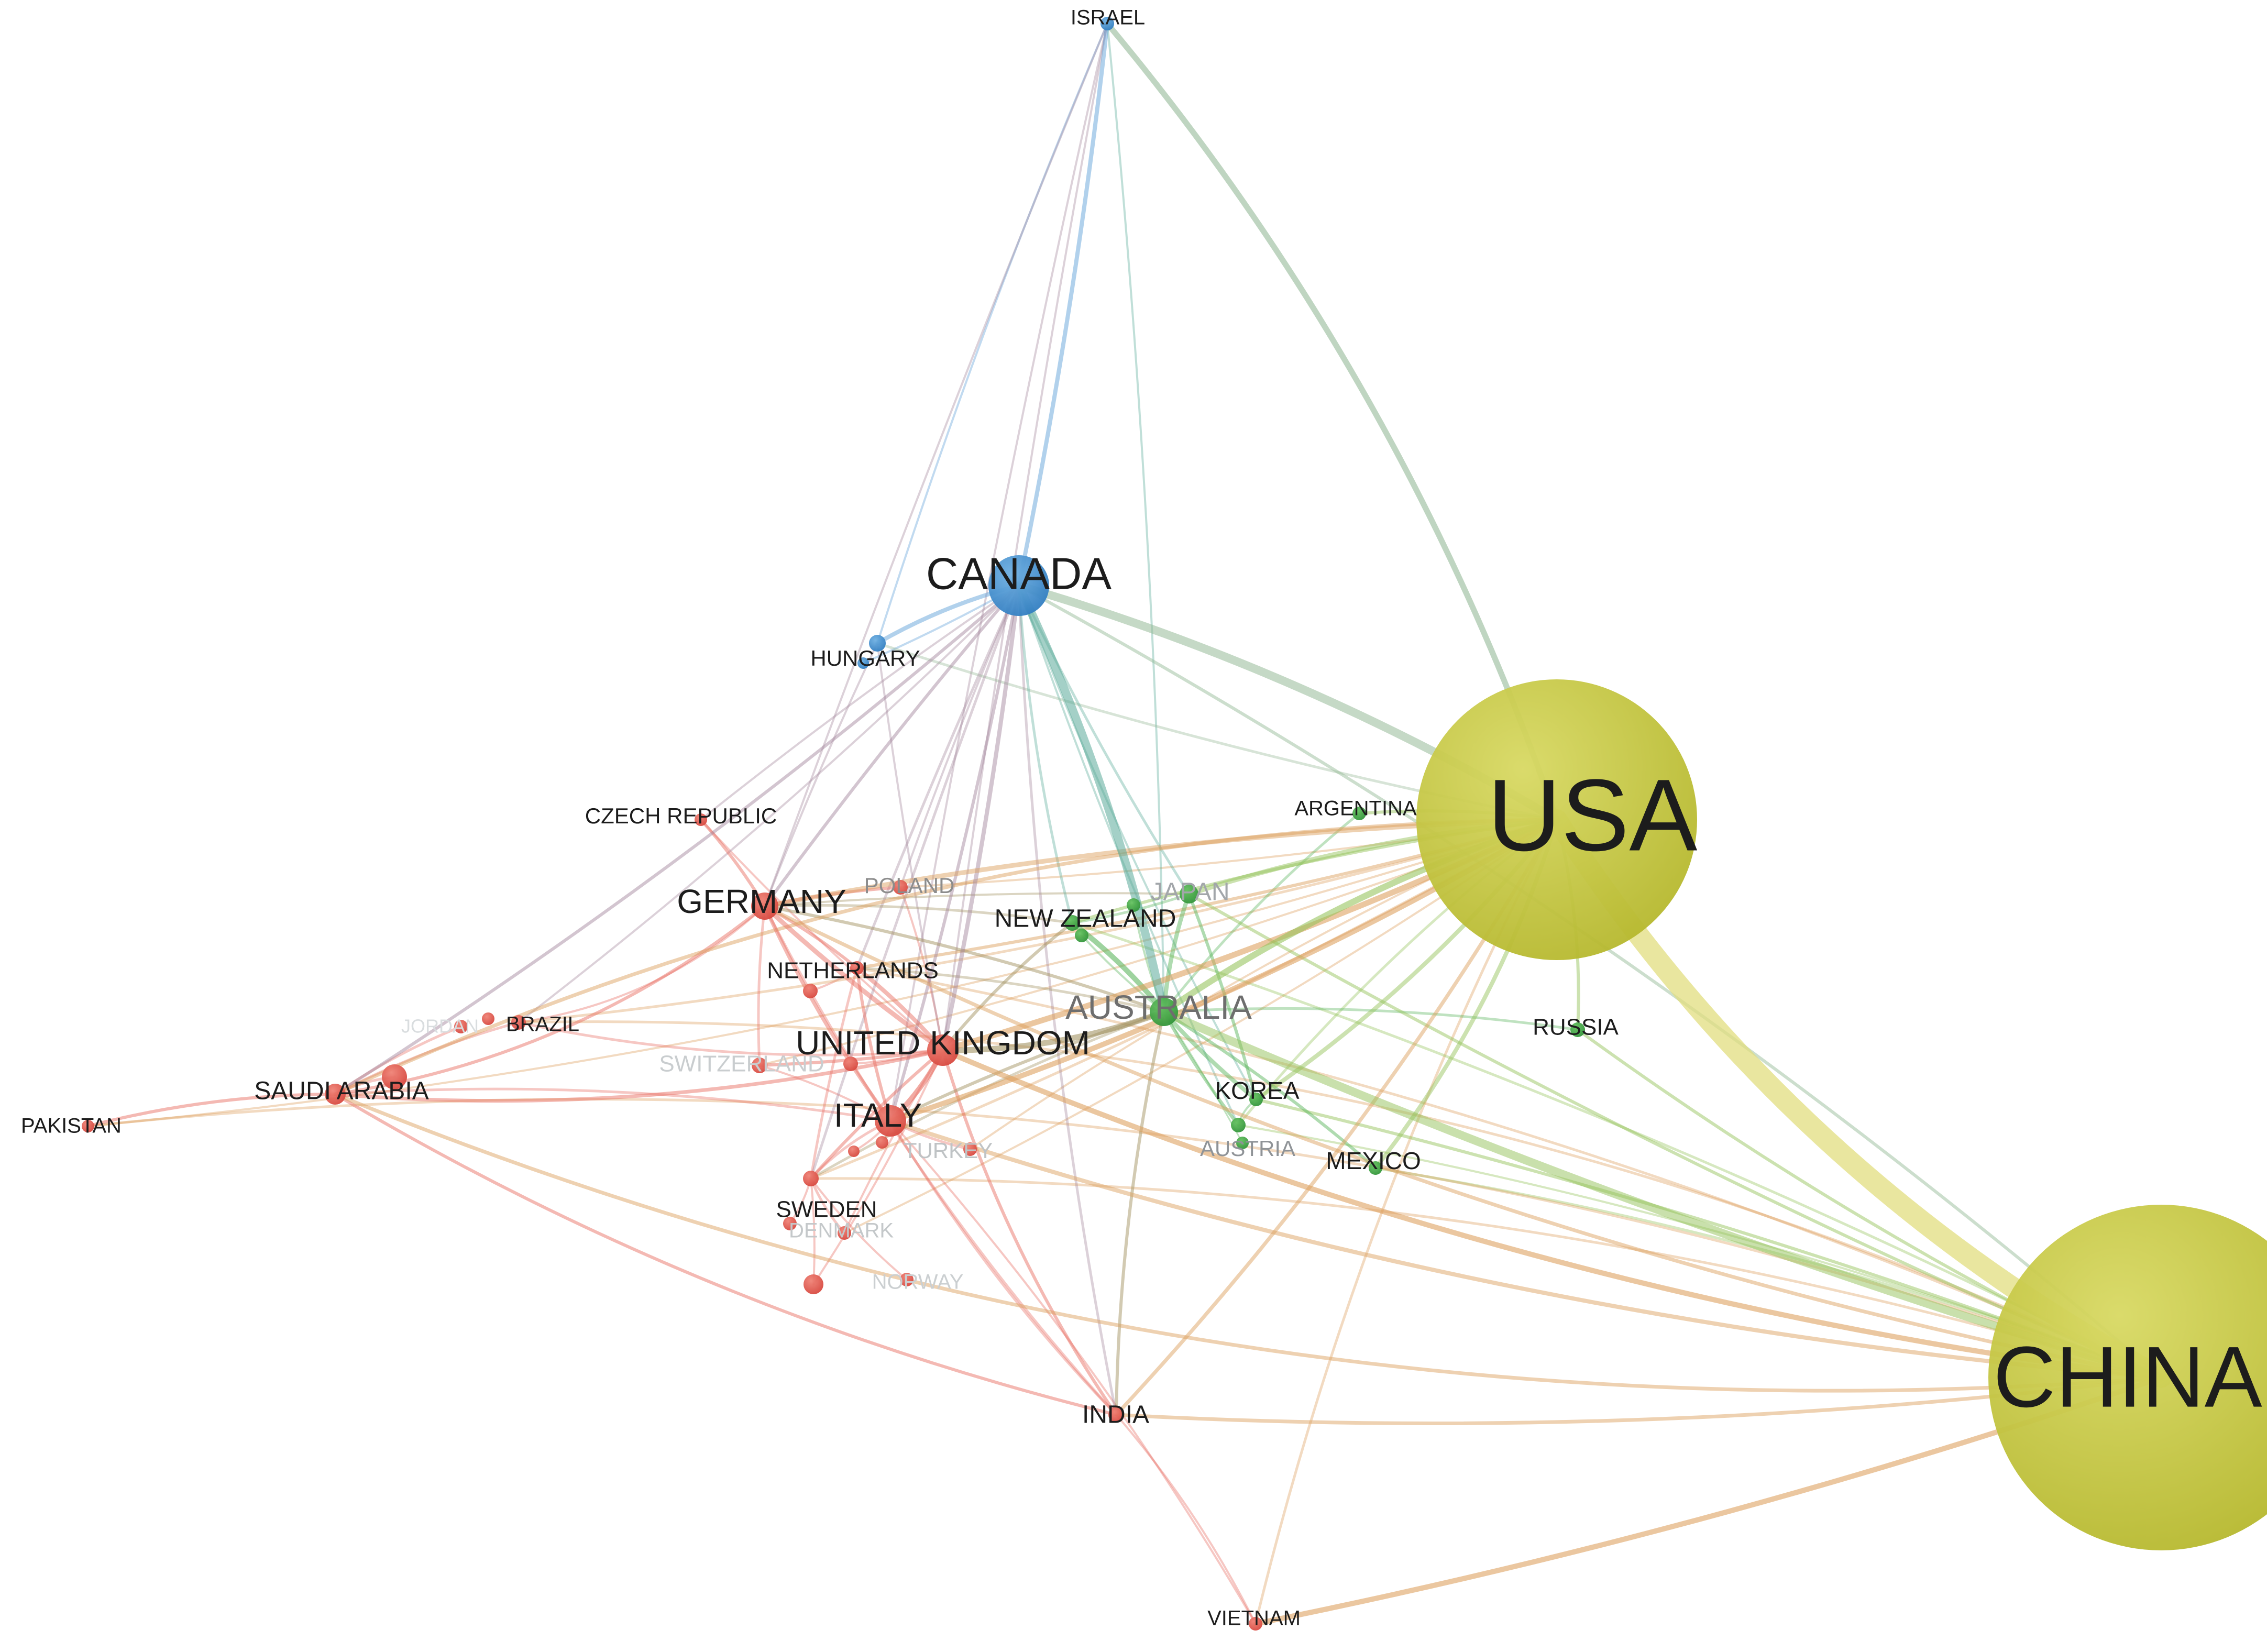 The height and width of the screenshot is (1652, 2267). Describe the element at coordinates (853, 978) in the screenshot. I see `edge-germany-uk` at that location.